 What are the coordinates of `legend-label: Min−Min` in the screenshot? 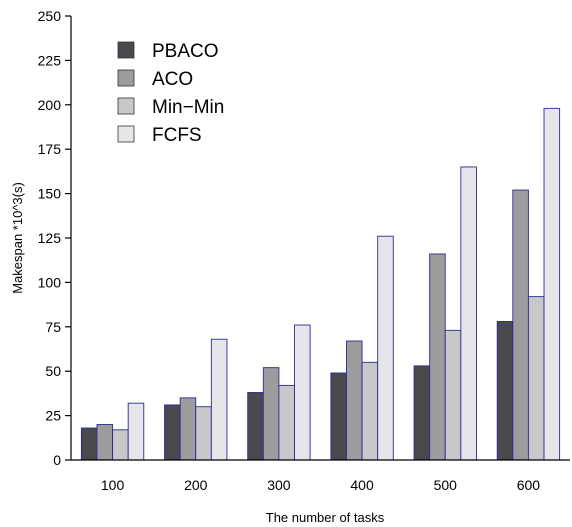 It's located at (188, 107).